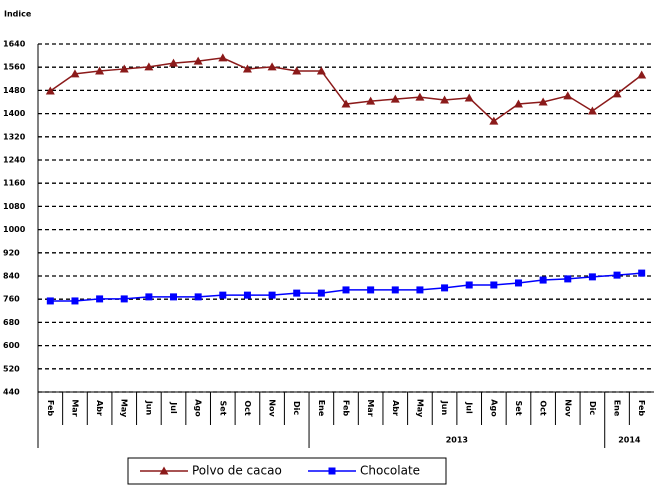  What do you see at coordinates (14, 160) in the screenshot?
I see `y-tick-label: 1240` at bounding box center [14, 160].